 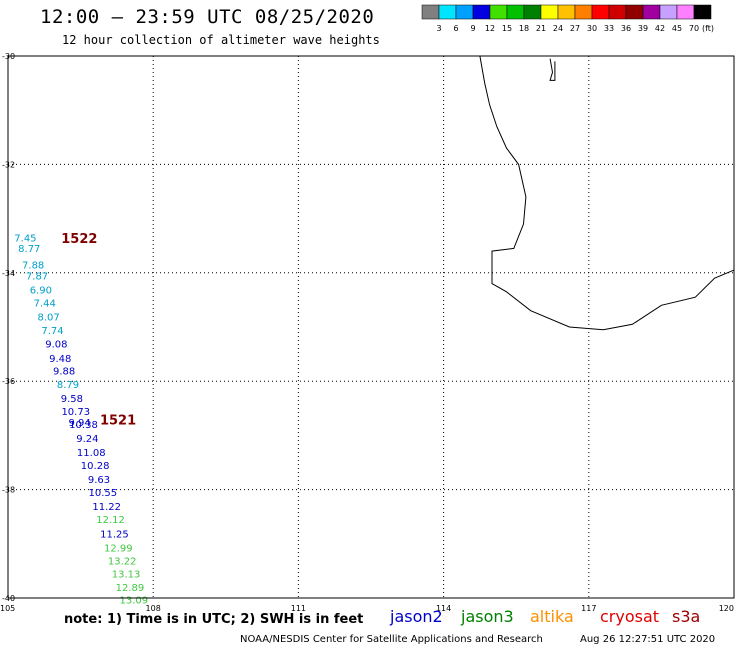 What do you see at coordinates (575, 28) in the screenshot?
I see `colorbar-label: 27` at bounding box center [575, 28].